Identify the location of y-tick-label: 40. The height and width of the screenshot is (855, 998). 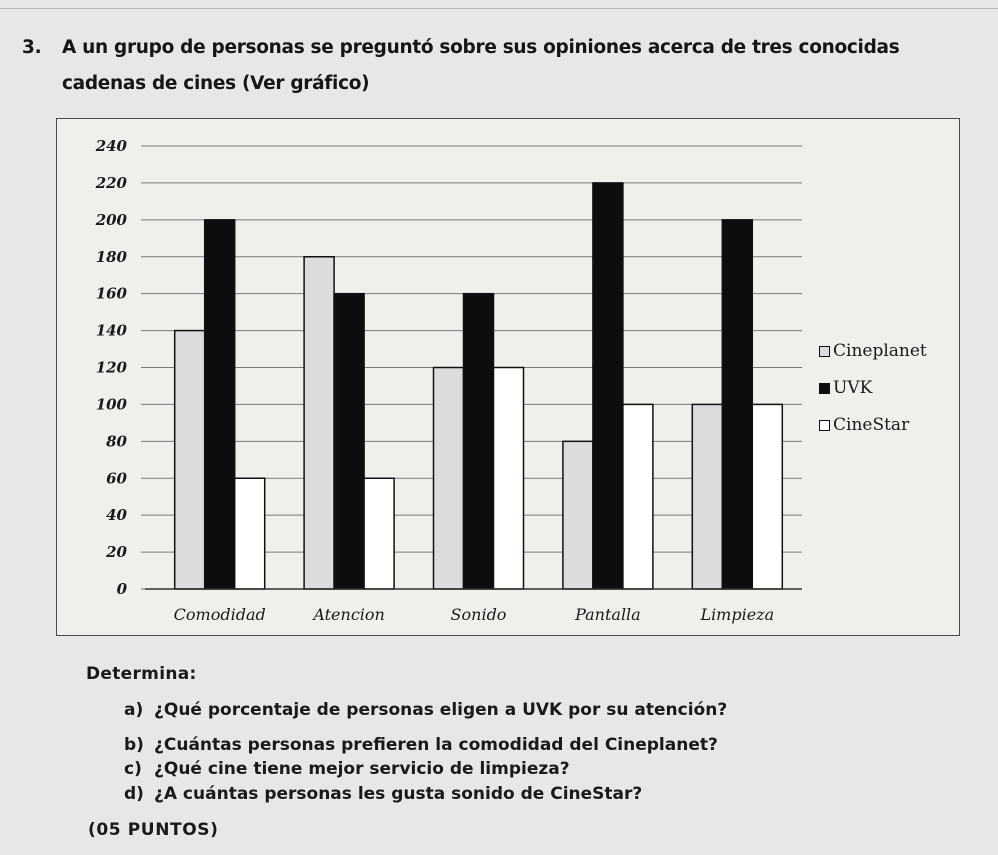
(116, 515).